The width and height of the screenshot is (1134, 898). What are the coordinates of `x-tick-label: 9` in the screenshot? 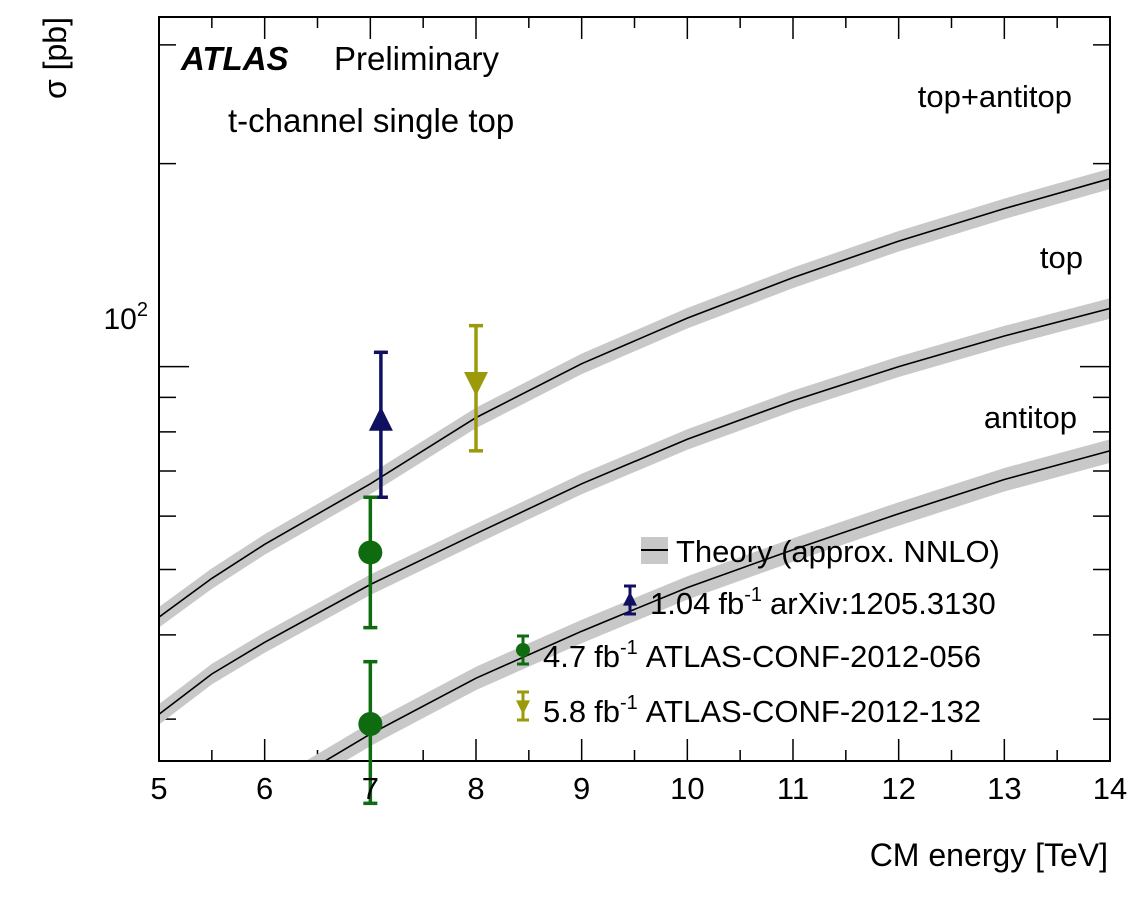 It's located at (581, 788).